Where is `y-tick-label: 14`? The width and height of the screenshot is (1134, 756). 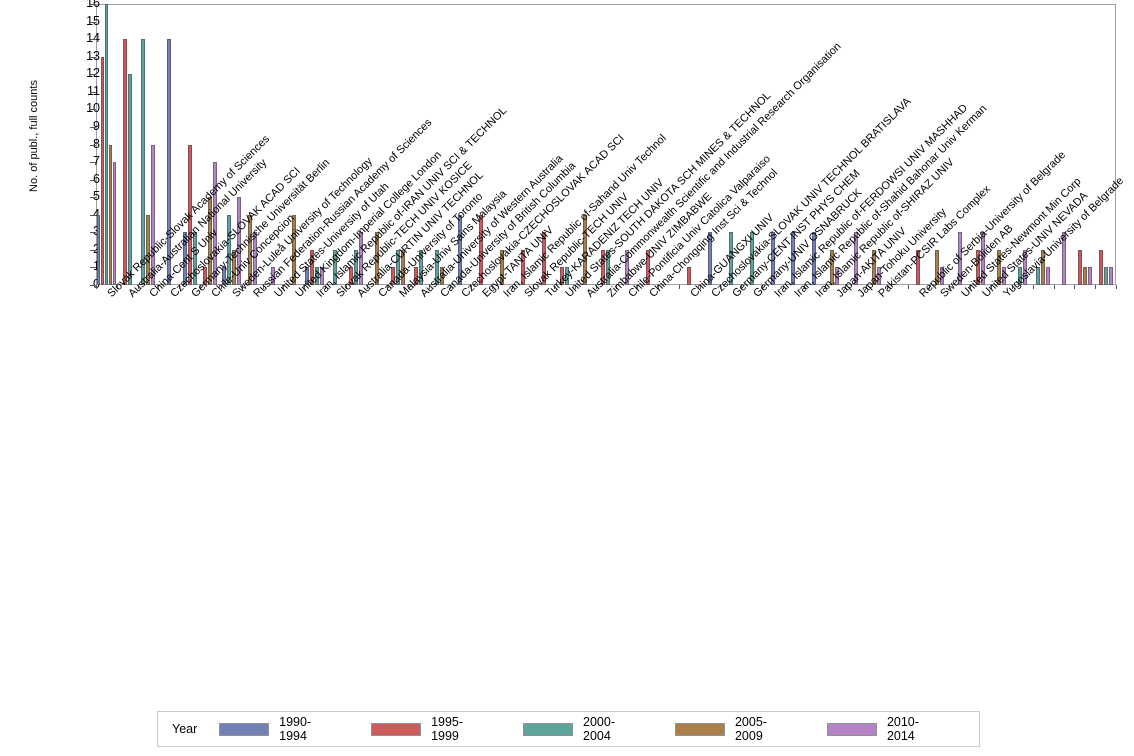
y-tick-label: 14 is located at coordinates (93, 38).